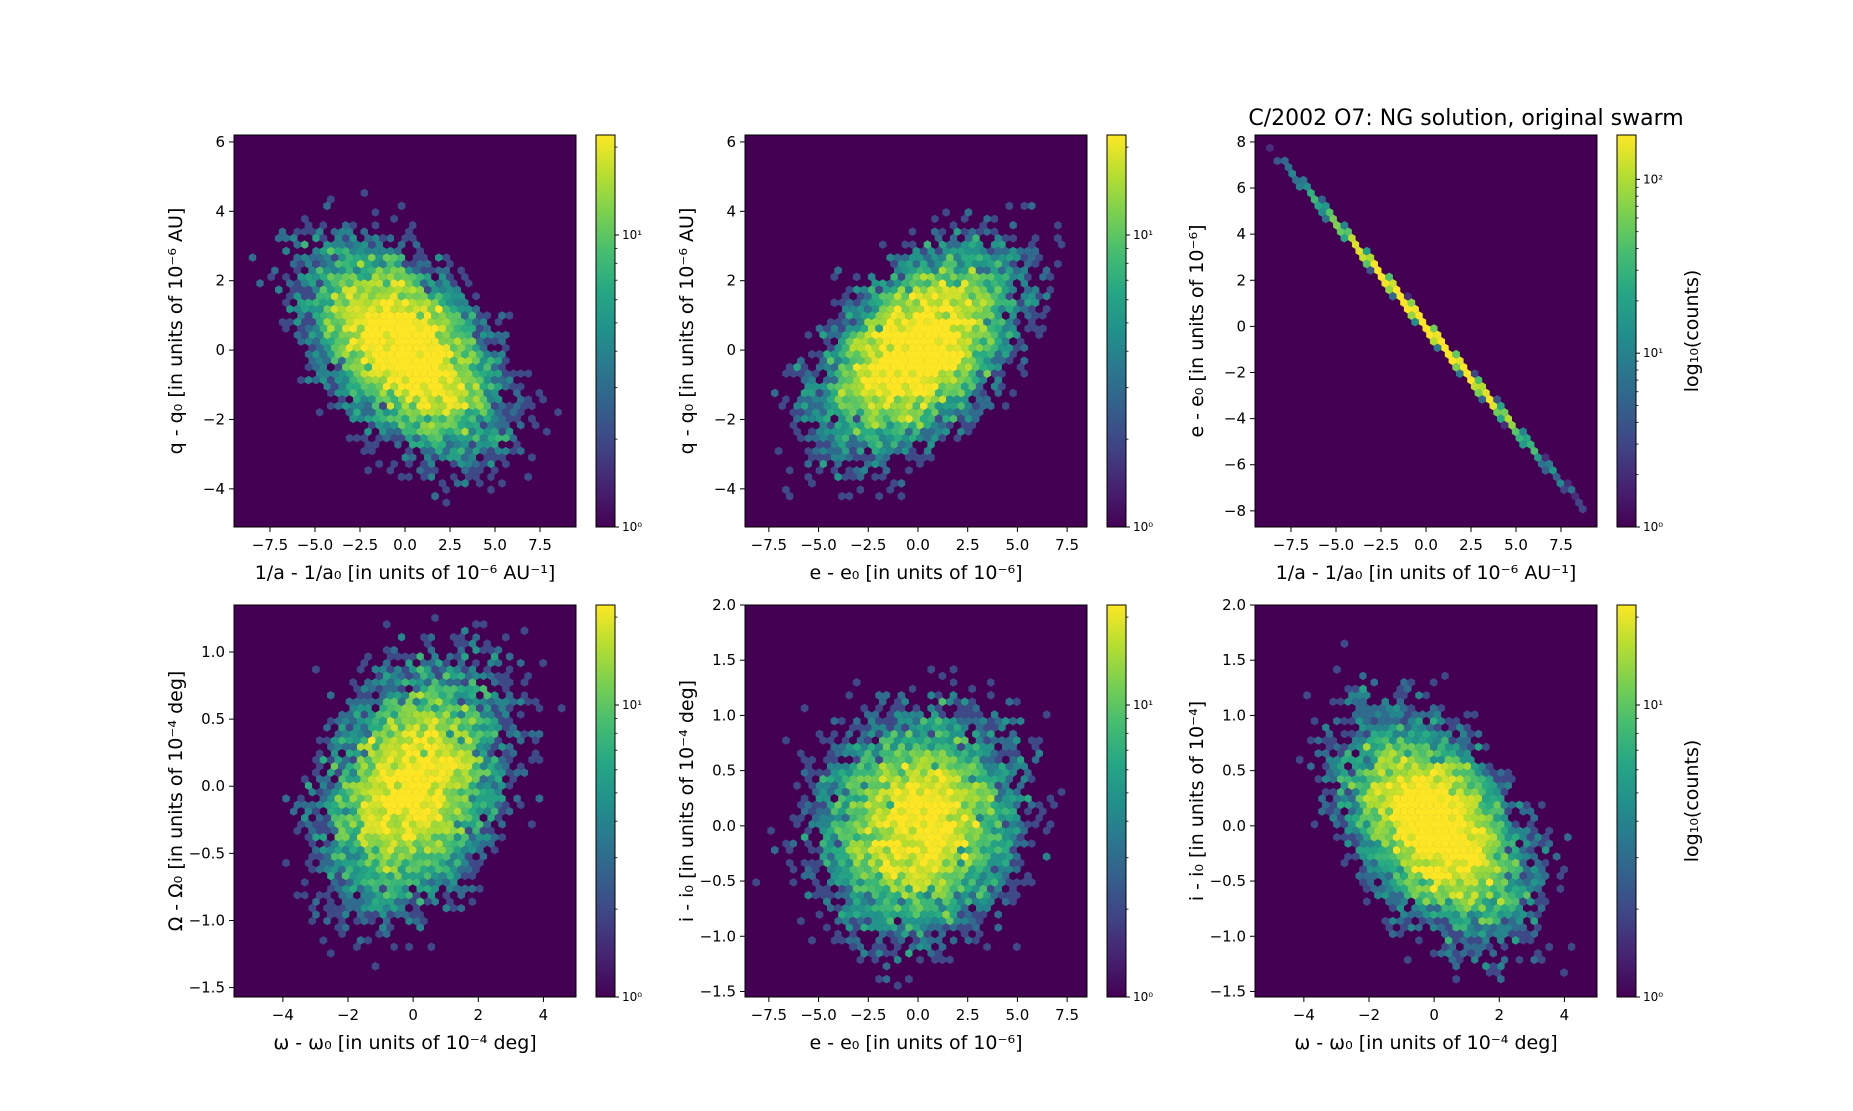  Describe the element at coordinates (1241, 234) in the screenshot. I see `y-tick-label: 4` at that location.